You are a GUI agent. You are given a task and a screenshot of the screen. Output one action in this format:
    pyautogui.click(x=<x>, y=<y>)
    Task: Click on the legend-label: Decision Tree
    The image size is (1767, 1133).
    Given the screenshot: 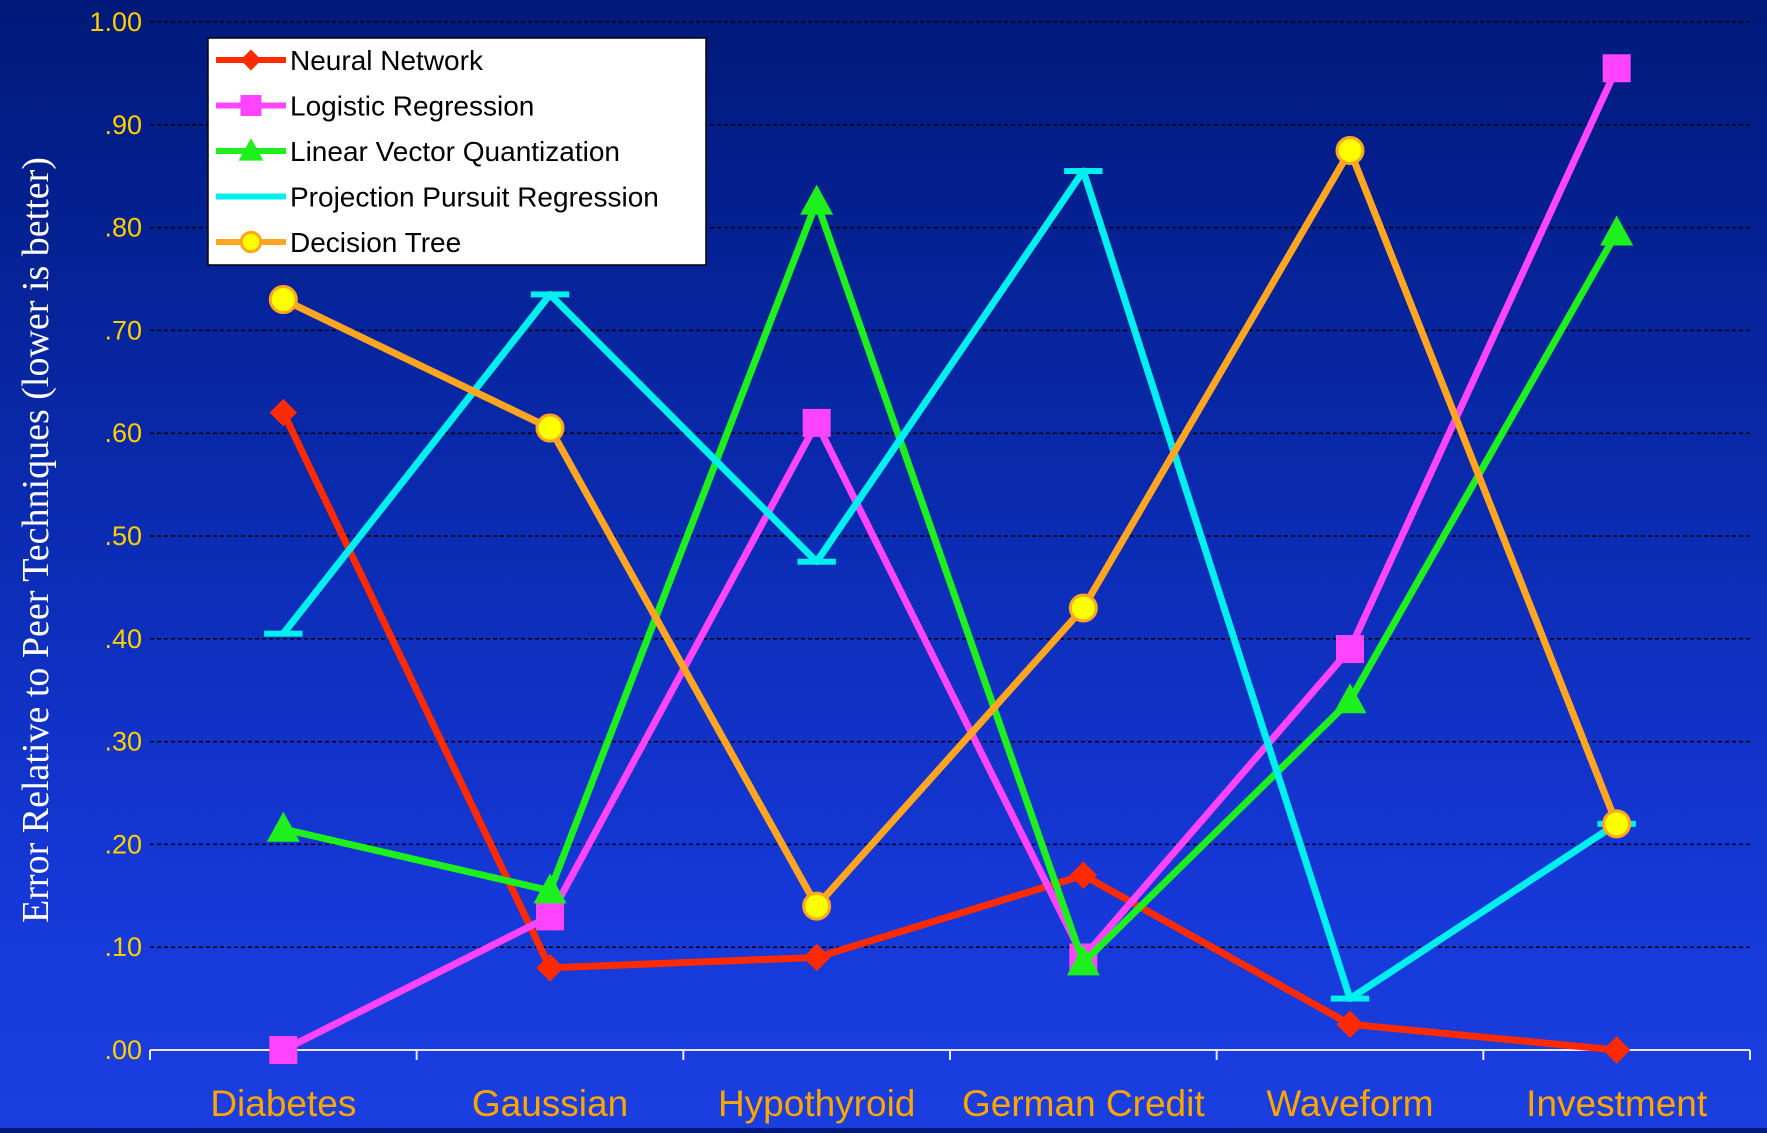 What is the action you would take?
    pyautogui.click(x=375, y=242)
    